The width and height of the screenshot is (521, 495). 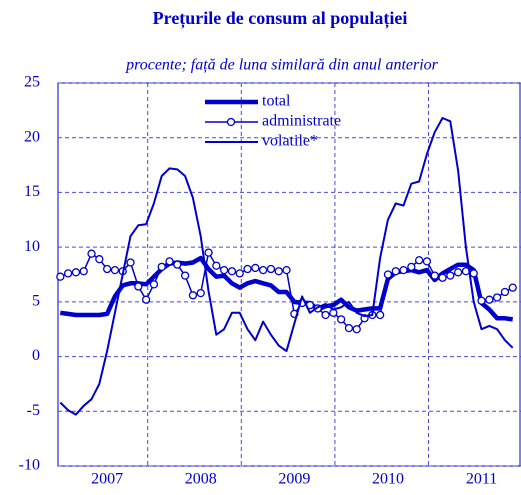 What do you see at coordinates (231, 122) in the screenshot?
I see `legend-marker` at bounding box center [231, 122].